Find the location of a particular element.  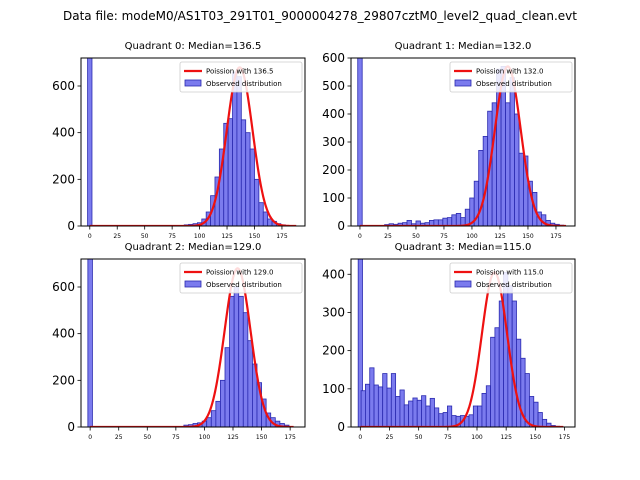

quadrant-0-xtick-label: 150 is located at coordinates (255, 236).